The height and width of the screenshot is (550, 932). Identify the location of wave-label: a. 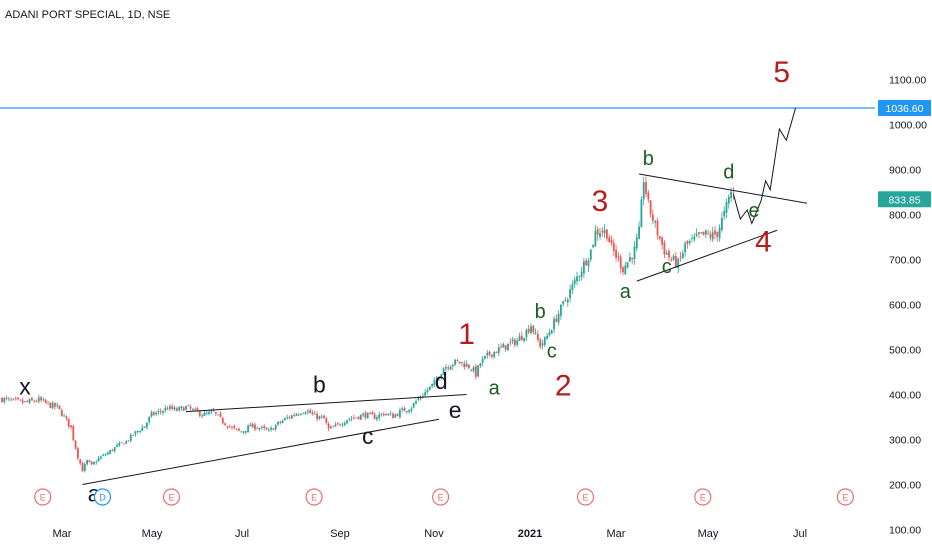
(495, 389).